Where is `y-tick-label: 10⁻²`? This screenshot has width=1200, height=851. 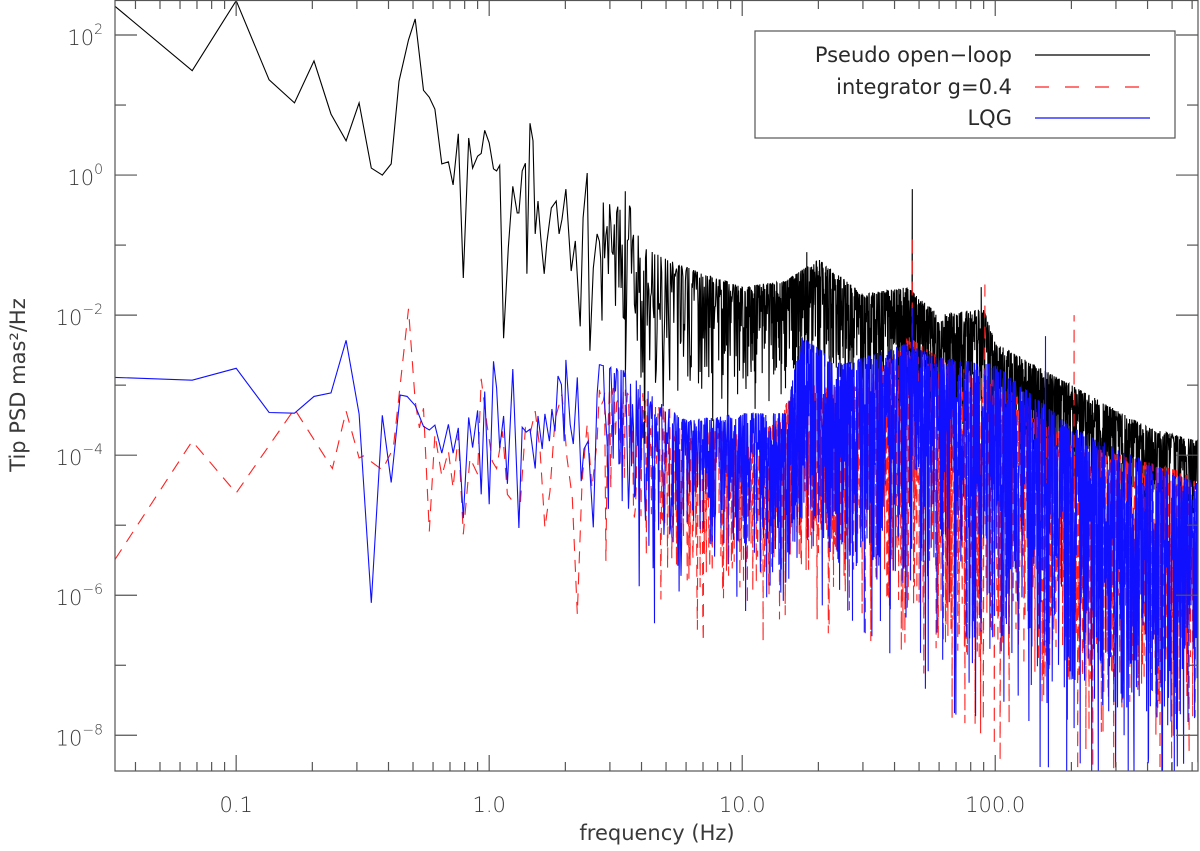 y-tick-label: 10⁻² is located at coordinates (79, 316).